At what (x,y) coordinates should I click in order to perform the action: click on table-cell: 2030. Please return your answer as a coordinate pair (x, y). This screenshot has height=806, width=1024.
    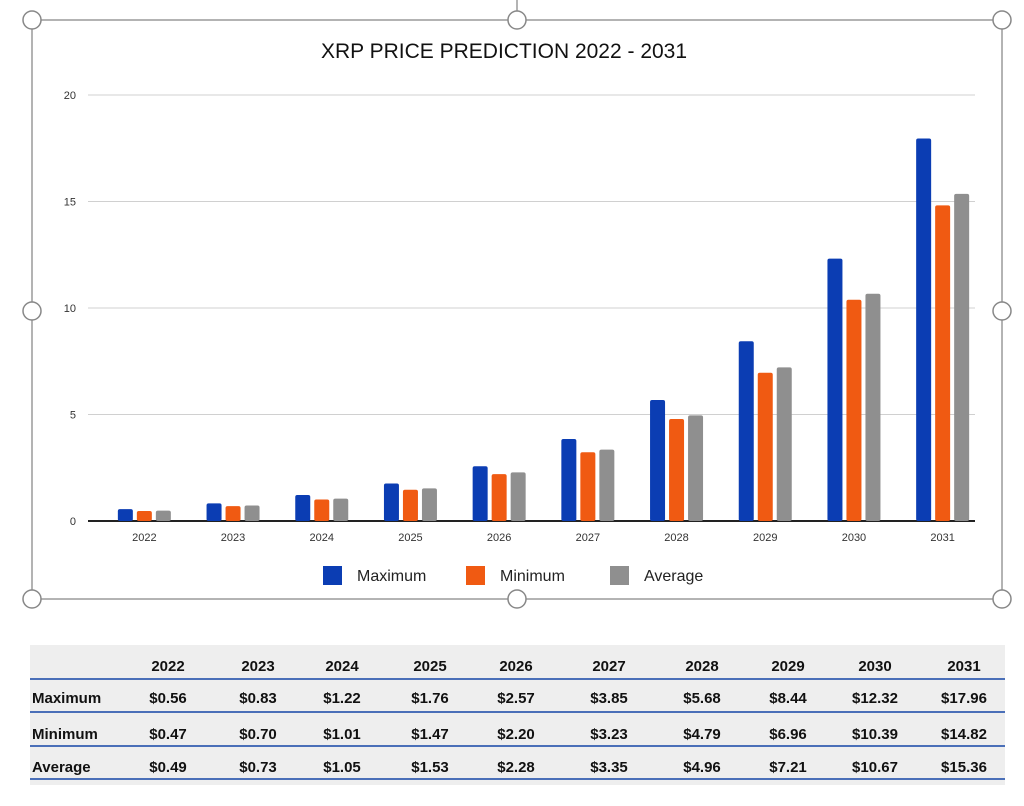
    Looking at the image, I should click on (875, 666).